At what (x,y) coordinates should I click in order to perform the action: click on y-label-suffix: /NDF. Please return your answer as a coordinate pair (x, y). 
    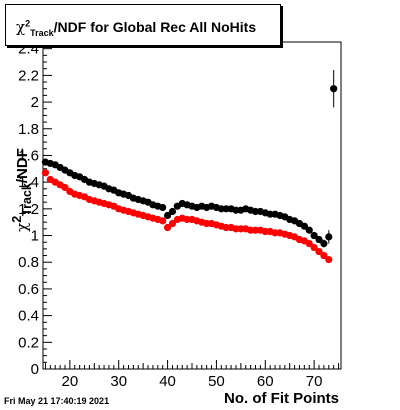
    Looking at the image, I should click on (22, 166).